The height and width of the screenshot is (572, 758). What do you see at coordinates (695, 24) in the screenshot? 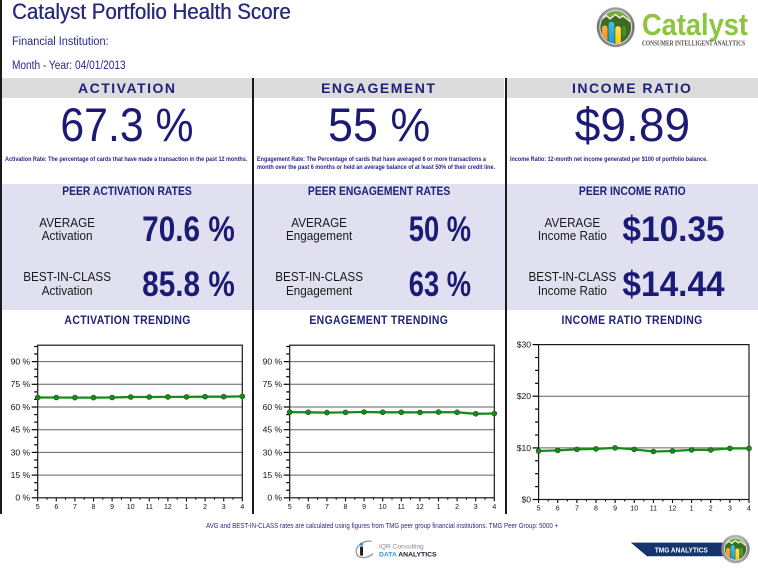
I see `svg-text: Catalyst` at bounding box center [695, 24].